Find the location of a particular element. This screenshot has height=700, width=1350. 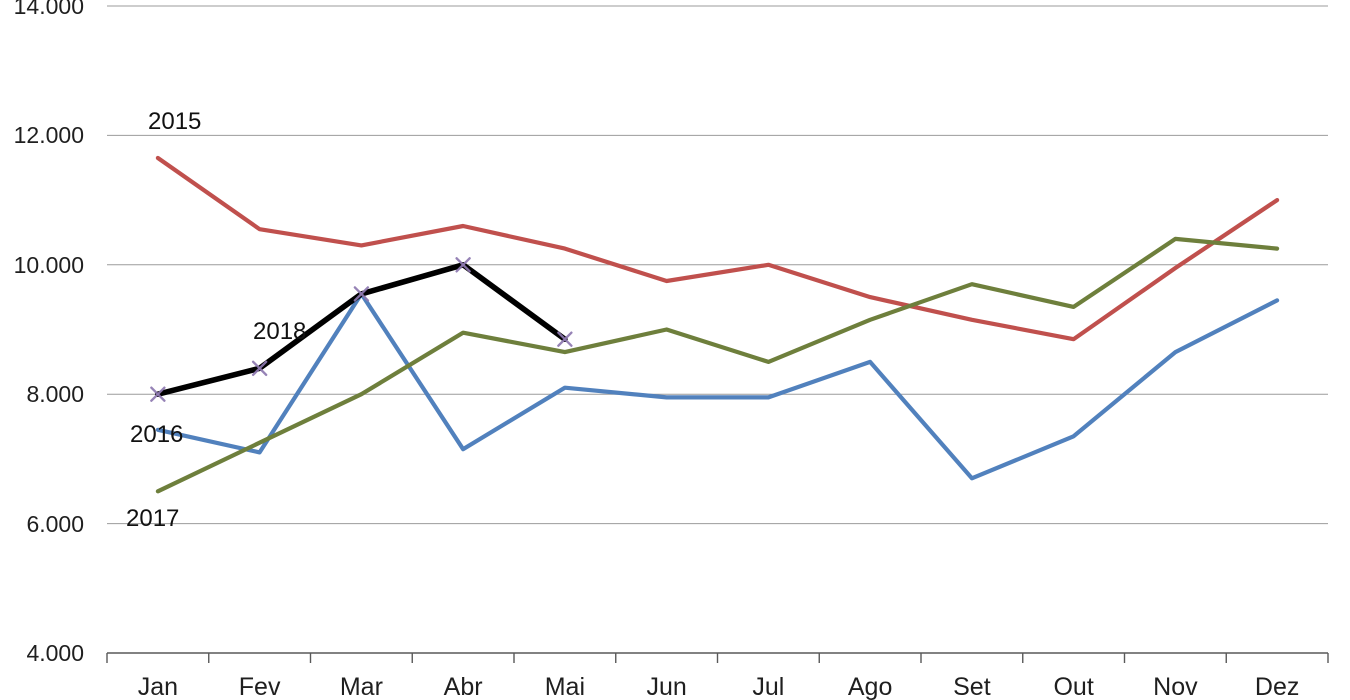

x-tick-label: Nov is located at coordinates (1175, 686).